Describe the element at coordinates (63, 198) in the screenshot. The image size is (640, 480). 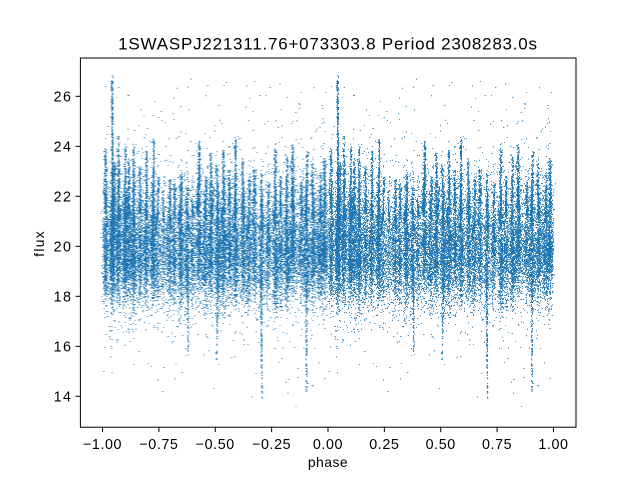
I see `svg-text: 22` at that location.